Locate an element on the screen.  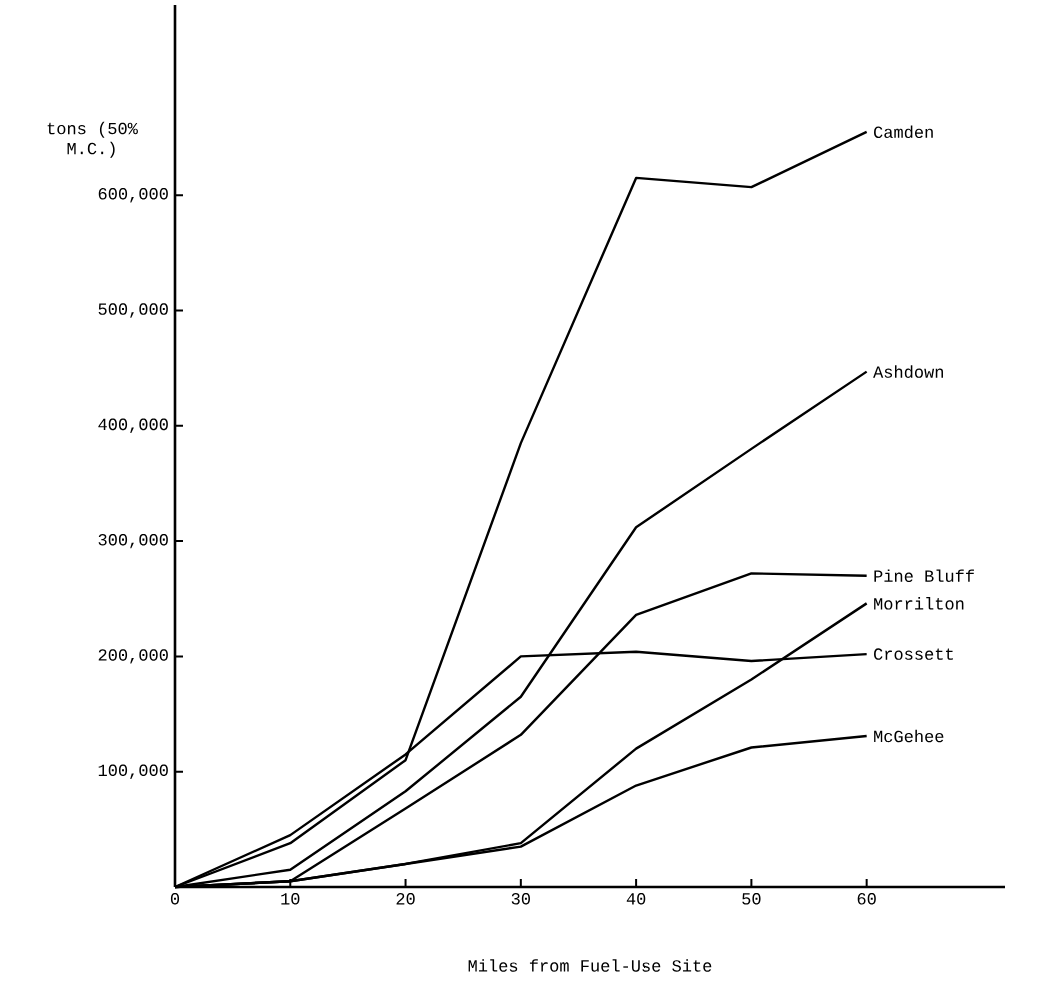
y-tick-label: 400,000 is located at coordinates (133, 426).